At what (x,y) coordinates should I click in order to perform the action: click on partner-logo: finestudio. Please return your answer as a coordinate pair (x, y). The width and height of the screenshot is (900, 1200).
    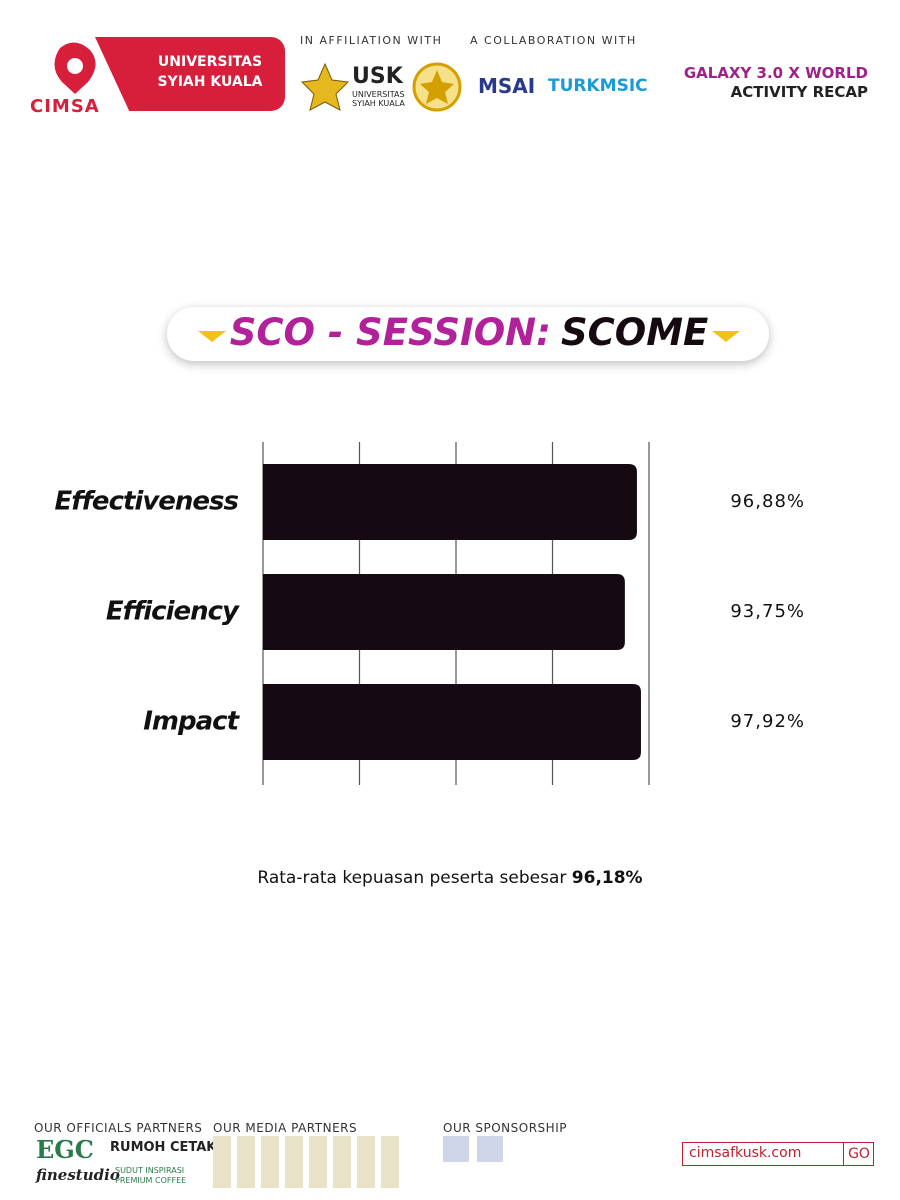
    Looking at the image, I should click on (78, 1175).